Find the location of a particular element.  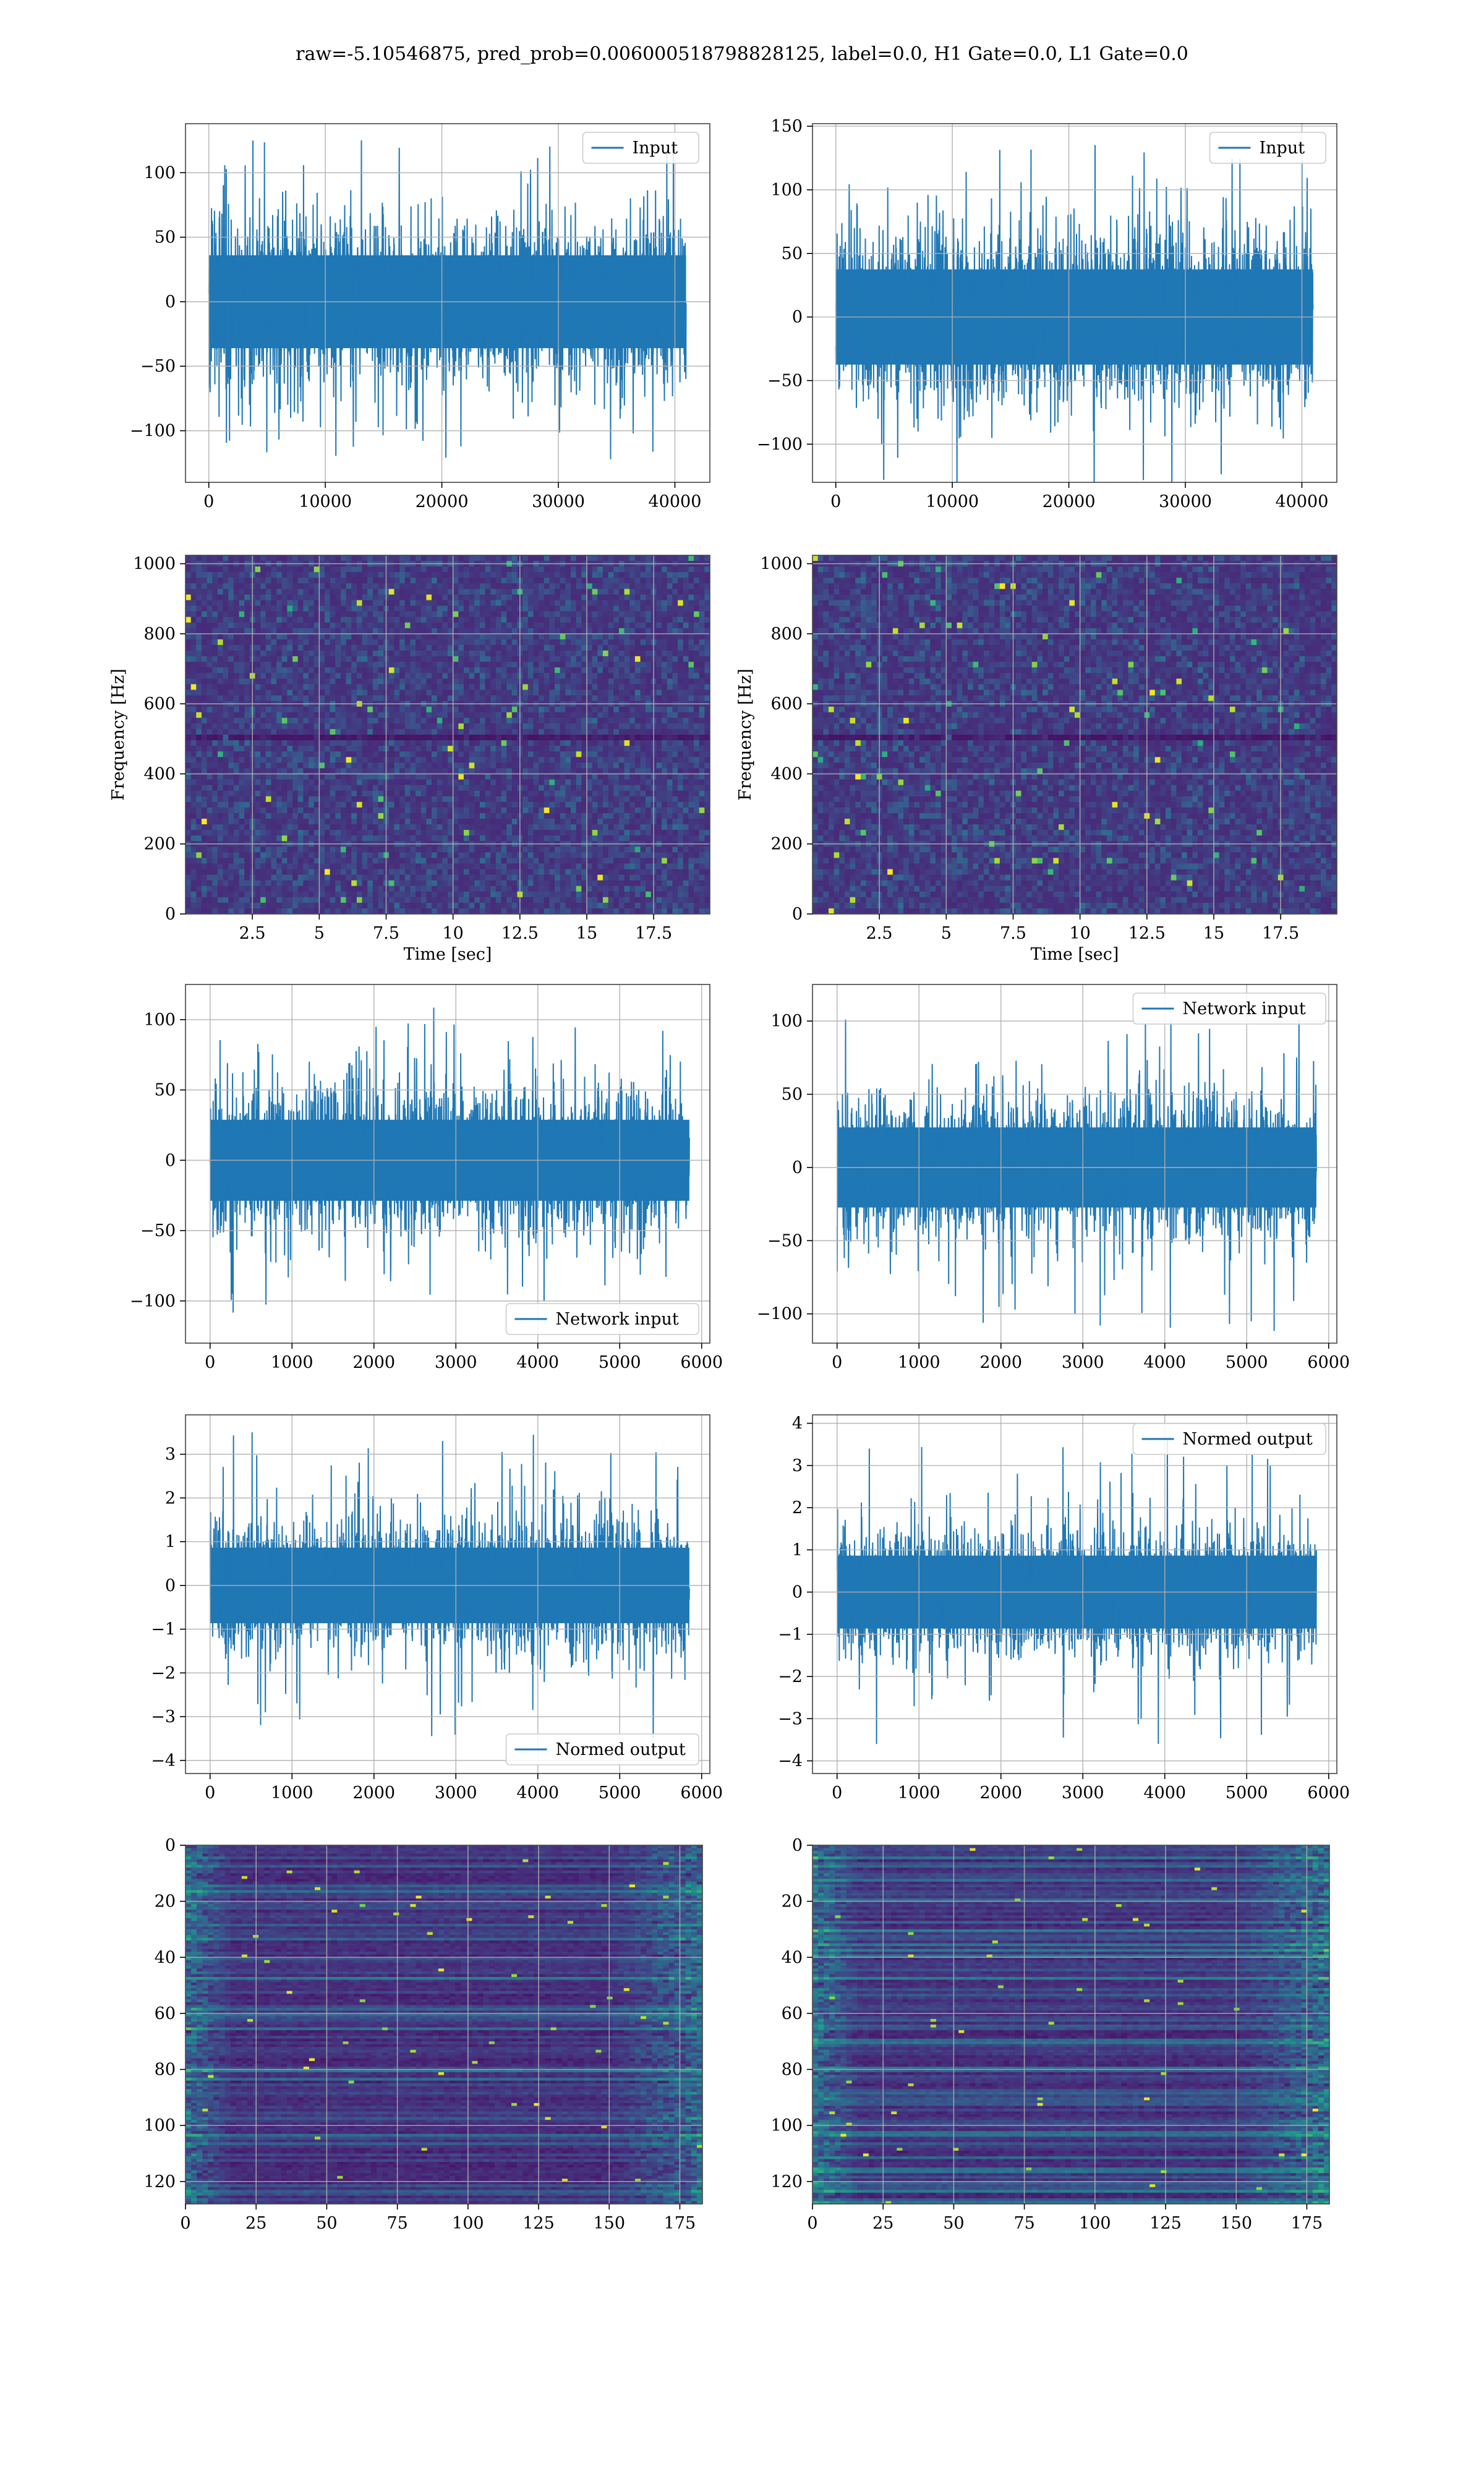

y-tick-label: 80 is located at coordinates (165, 2070).